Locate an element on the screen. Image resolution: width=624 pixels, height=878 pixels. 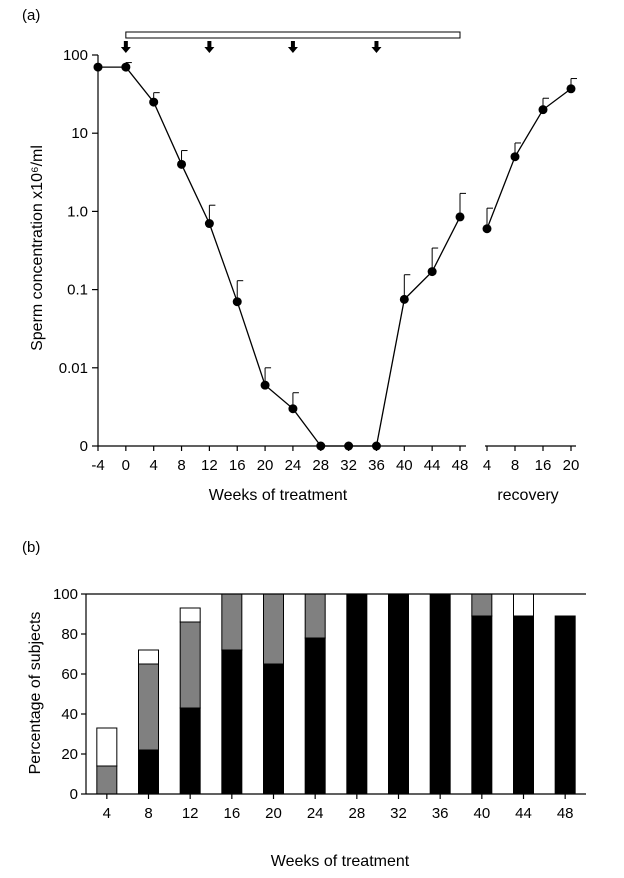
recovery-line is located at coordinates (529, 158).